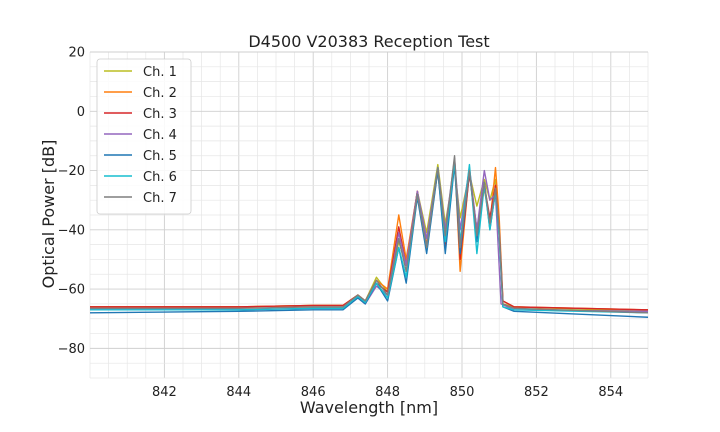 The width and height of the screenshot is (720, 432). Describe the element at coordinates (160, 156) in the screenshot. I see `legend-label: Ch. 5` at that location.